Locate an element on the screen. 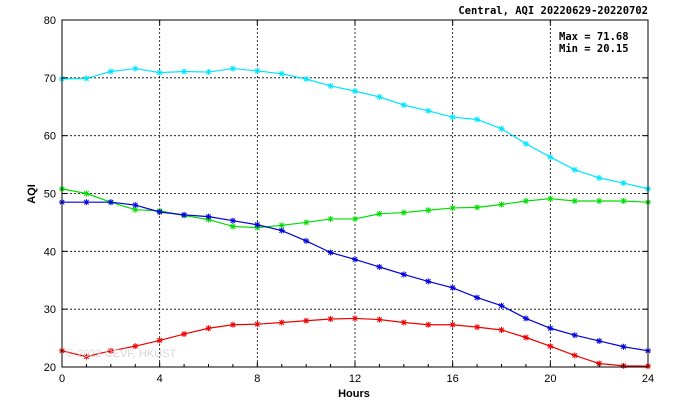 This screenshot has width=674, height=409. x-tick-label: 24 is located at coordinates (648, 379).